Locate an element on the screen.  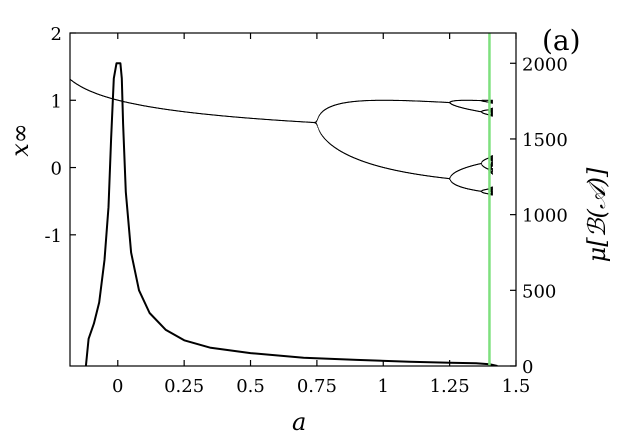
y-right-tick-label: 1000 is located at coordinates (545, 216).